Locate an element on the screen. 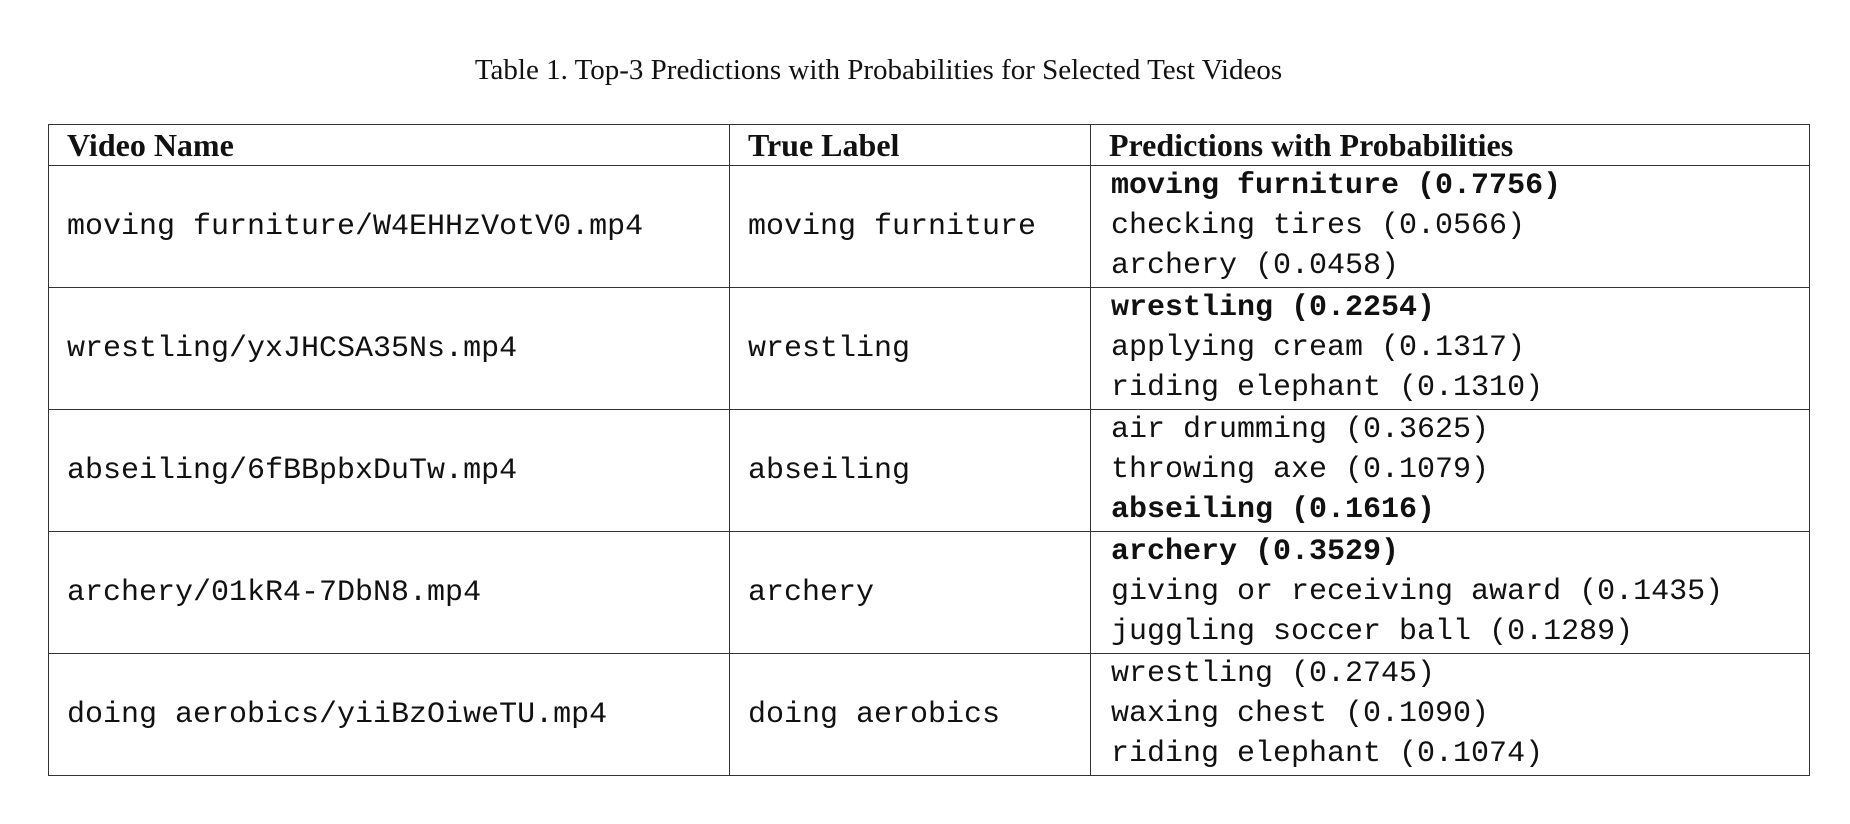  true-label-cell: doing aerobics is located at coordinates (910, 714).